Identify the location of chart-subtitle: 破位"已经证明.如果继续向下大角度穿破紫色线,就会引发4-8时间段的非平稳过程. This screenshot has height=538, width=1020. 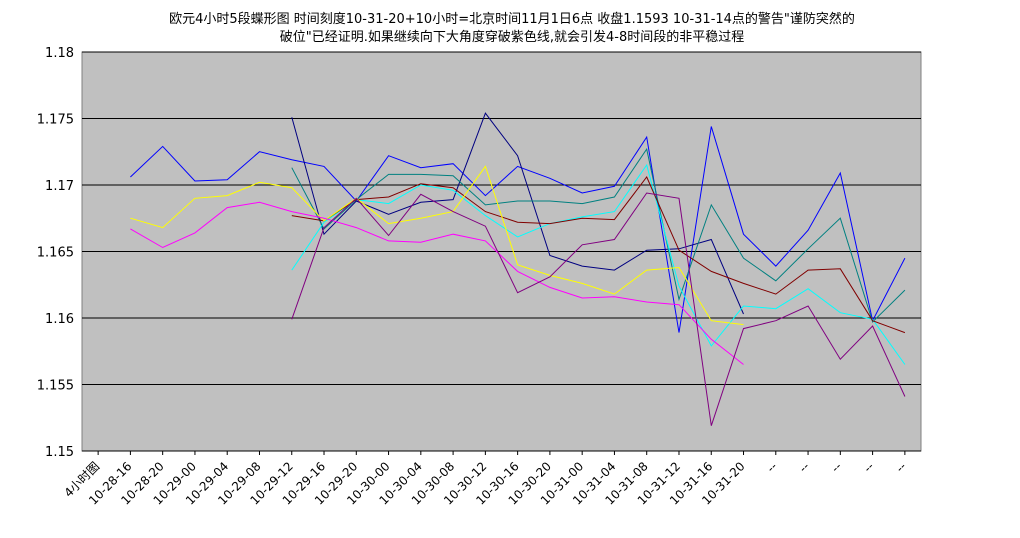
(512, 37).